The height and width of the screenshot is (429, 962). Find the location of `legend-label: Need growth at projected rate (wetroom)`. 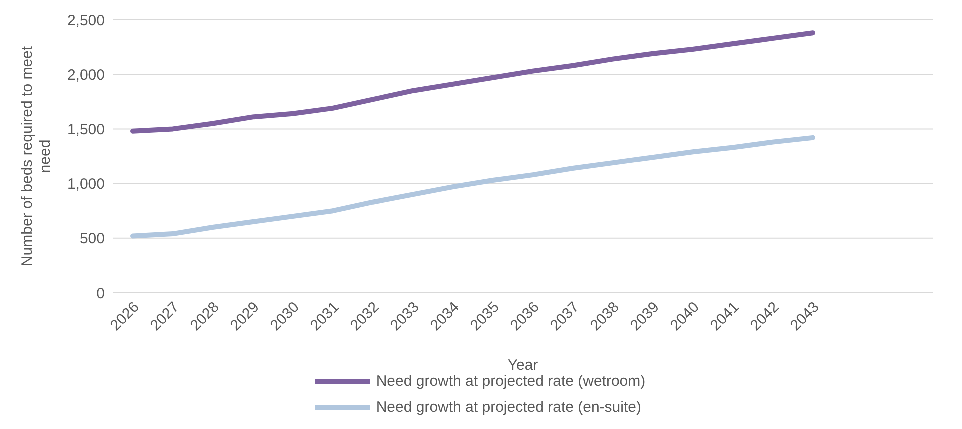

legend-label: Need growth at projected rate (wetroom) is located at coordinates (511, 381).